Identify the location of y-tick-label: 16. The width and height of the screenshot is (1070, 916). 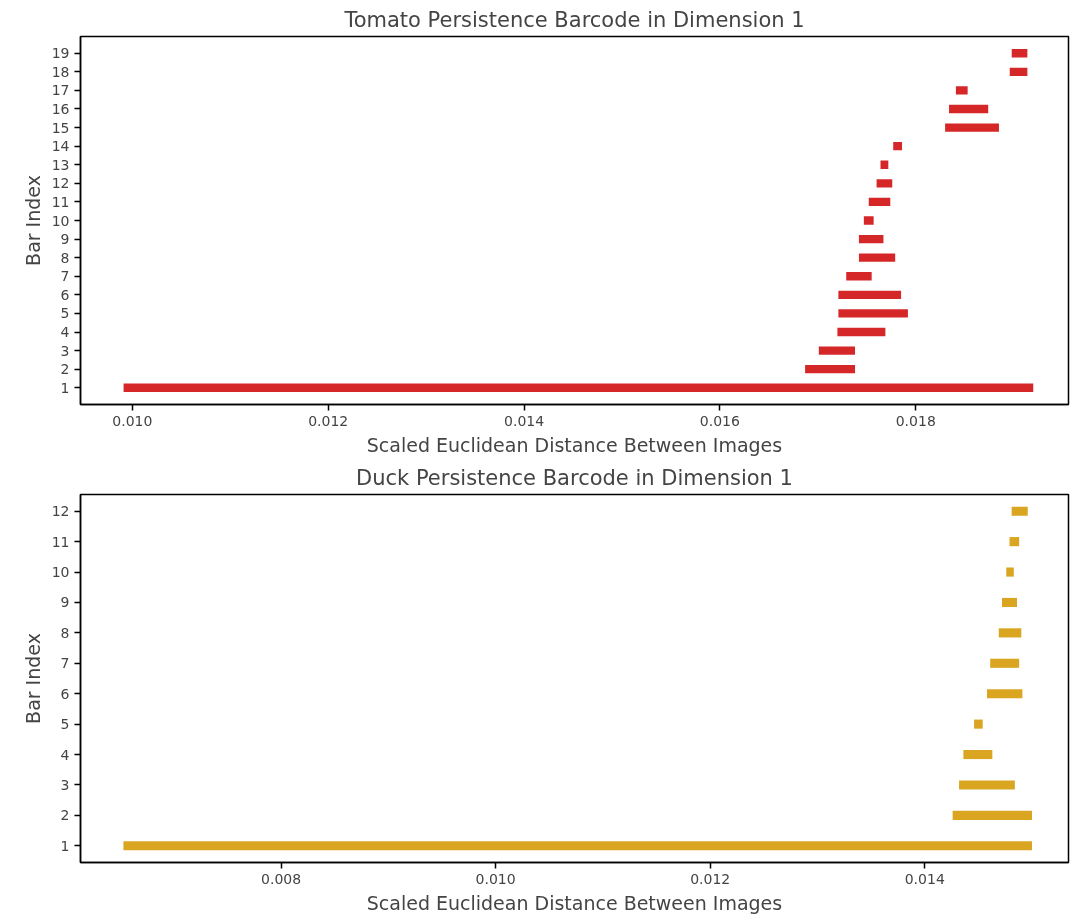
(60, 108).